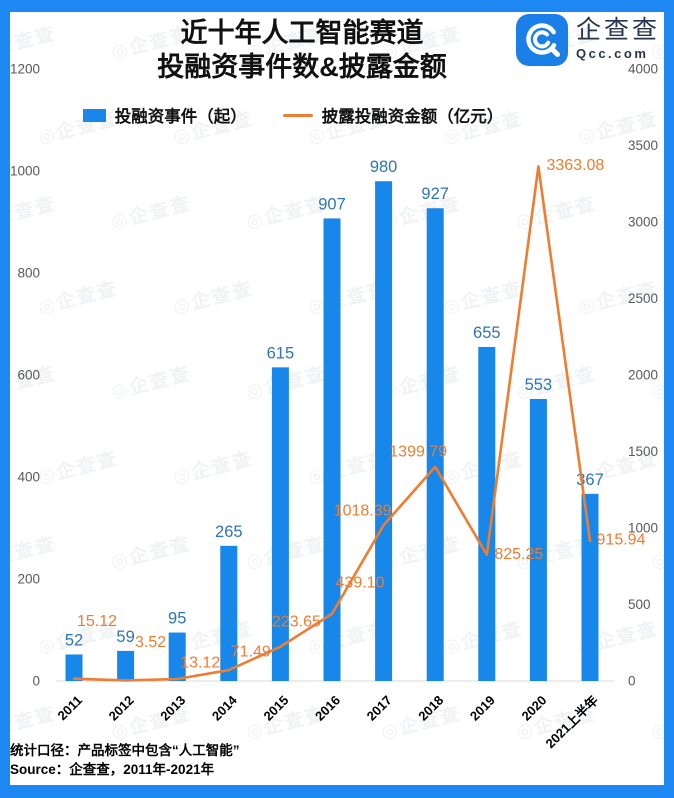 This screenshot has width=674, height=798. Describe the element at coordinates (112, 769) in the screenshot. I see `footer-source: Source：企查查，2011年-2021年` at that location.